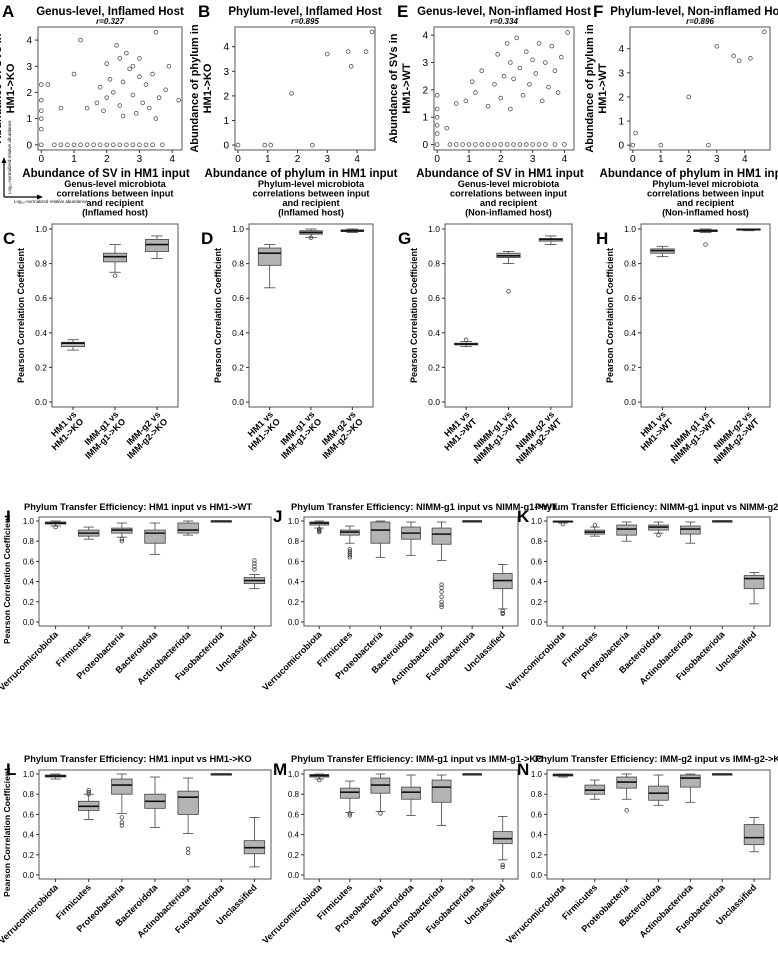  What do you see at coordinates (106, 174) in the screenshot?
I see `x-axis-label: Abundance of SV in HM1 input` at bounding box center [106, 174].